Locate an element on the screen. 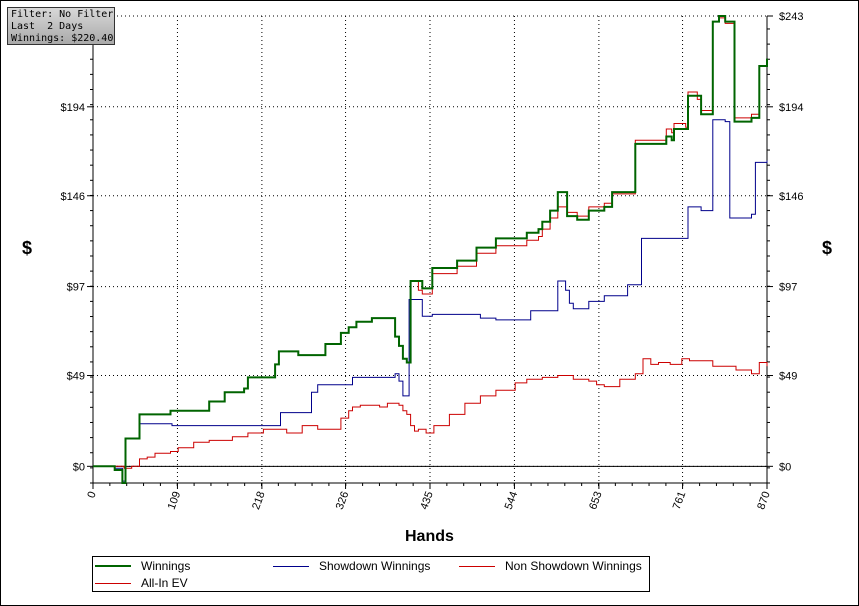 This screenshot has height=606, width=859. date-range-label: Last 2 Days is located at coordinates (47, 26).